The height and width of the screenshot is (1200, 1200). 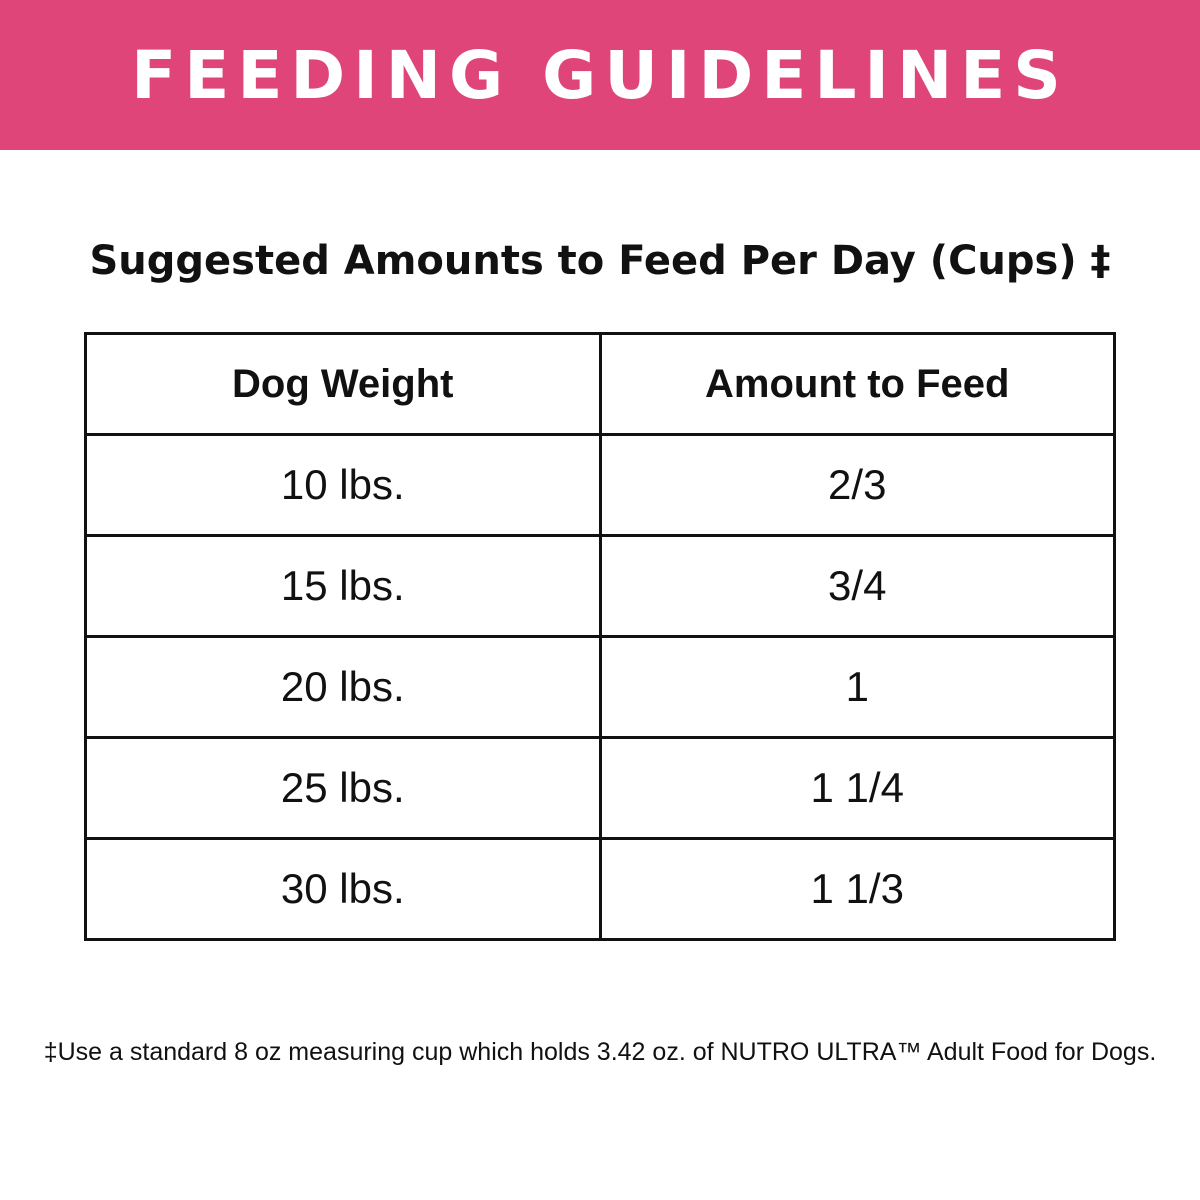 What do you see at coordinates (343, 788) in the screenshot?
I see `table-cell: 25 lbs.` at bounding box center [343, 788].